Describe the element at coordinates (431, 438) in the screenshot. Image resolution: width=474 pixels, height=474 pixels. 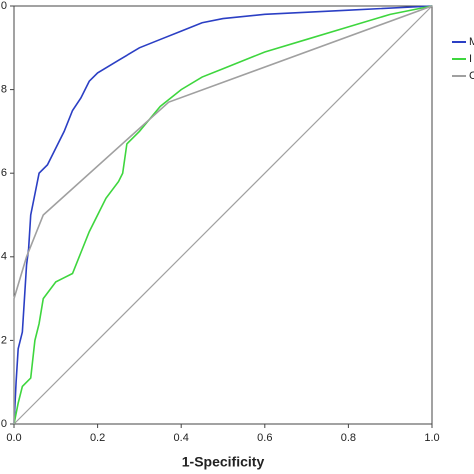
I see `x-tick-label: 1.0` at that location.